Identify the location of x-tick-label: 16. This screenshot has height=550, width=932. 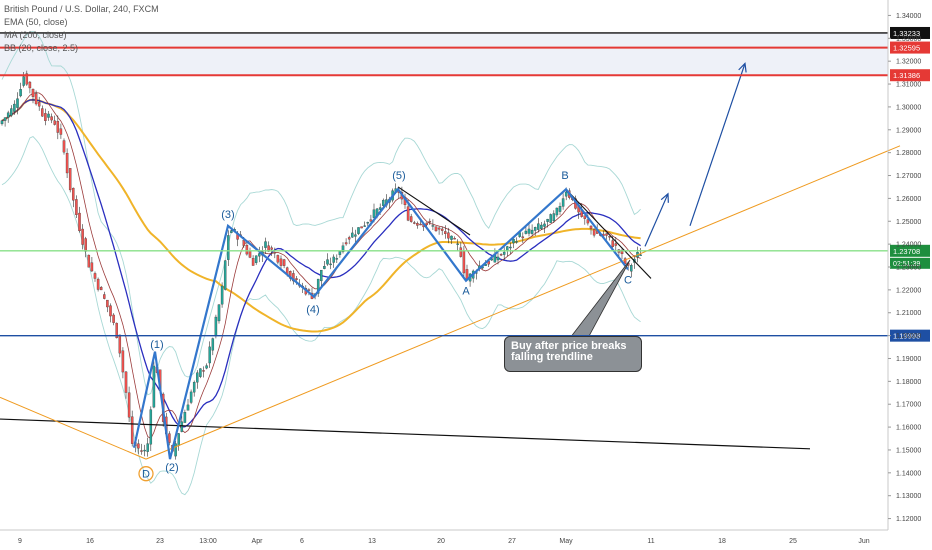
(90, 541).